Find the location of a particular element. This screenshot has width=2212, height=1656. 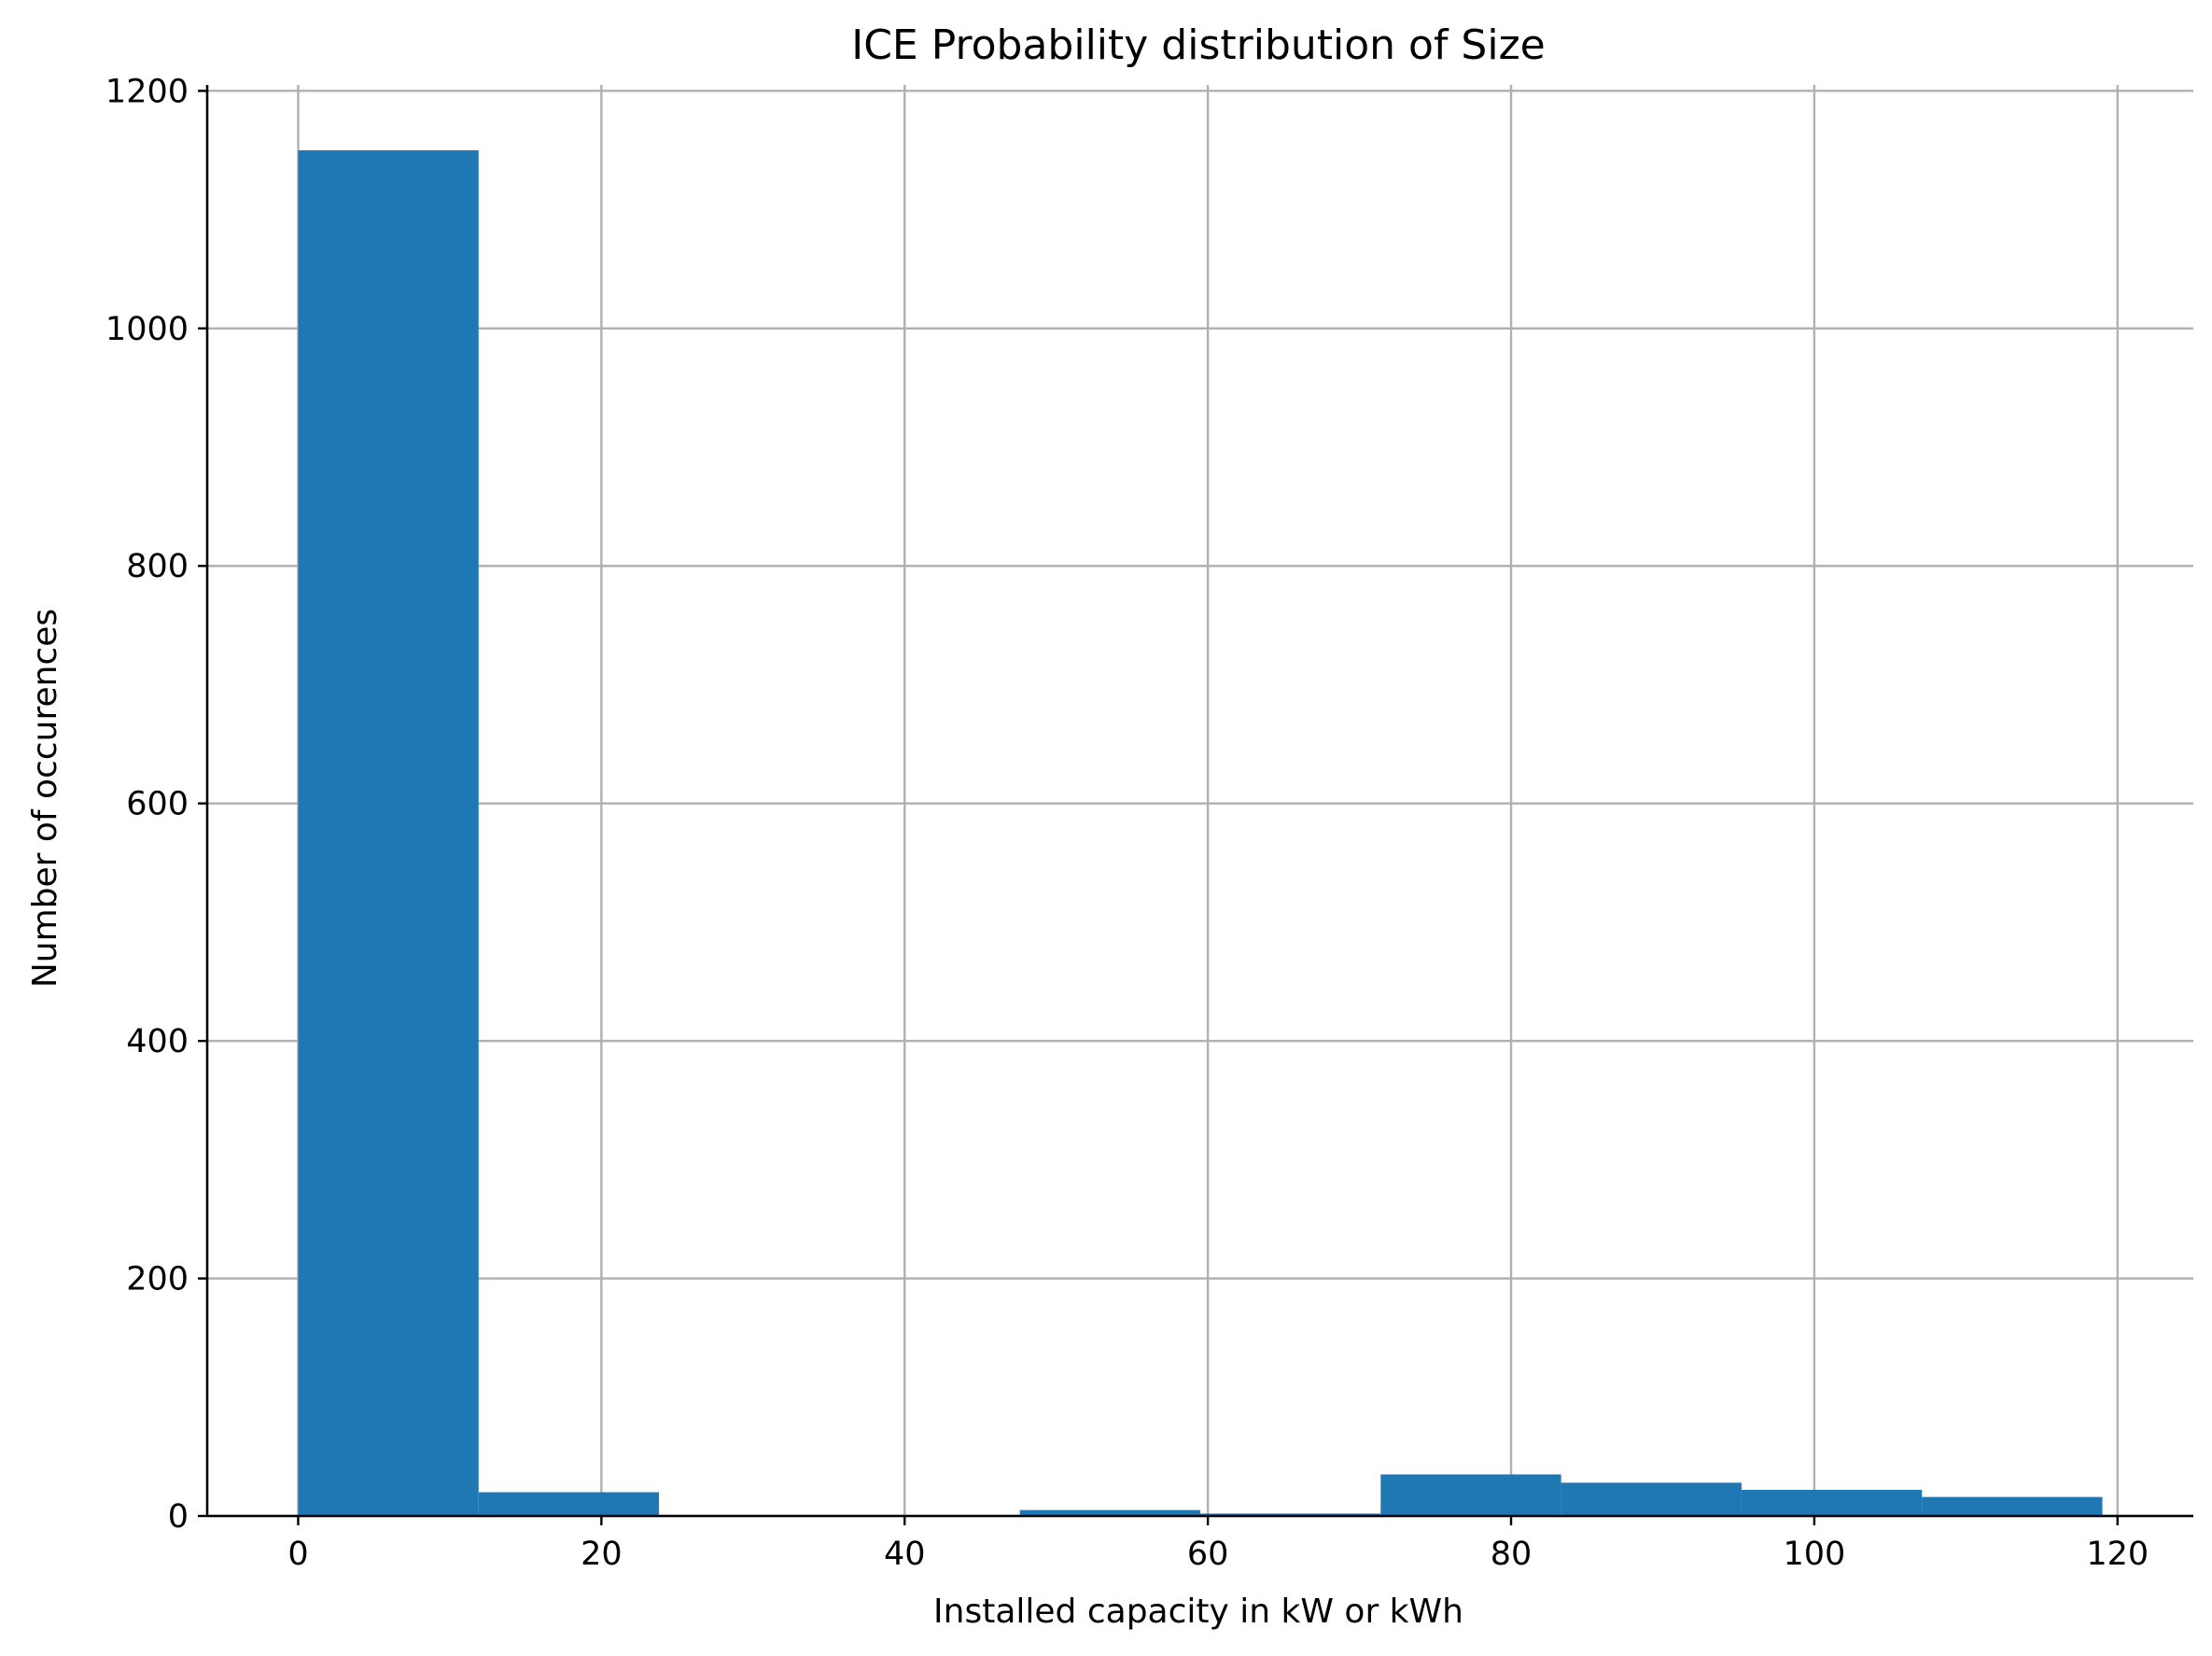

chart-title: ICE Probability distribution of Size is located at coordinates (1198, 45).